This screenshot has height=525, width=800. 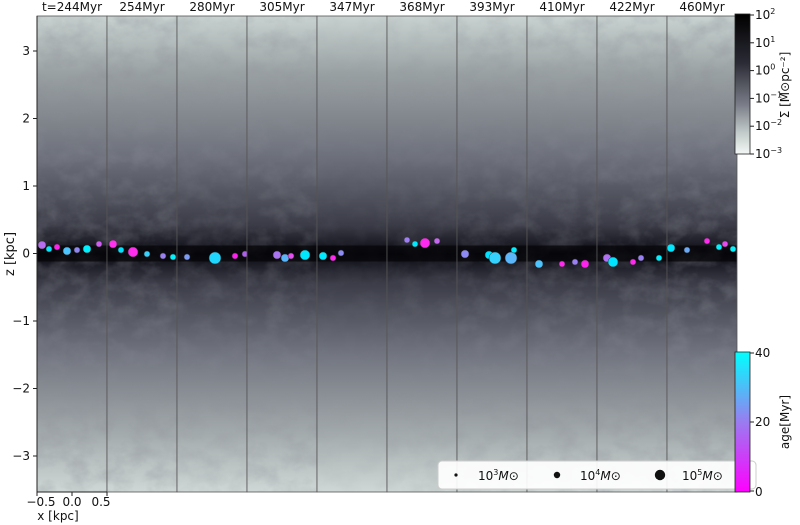 What do you see at coordinates (765, 70) in the screenshot?
I see `colorbar-tick-label: 10⁰` at bounding box center [765, 70].